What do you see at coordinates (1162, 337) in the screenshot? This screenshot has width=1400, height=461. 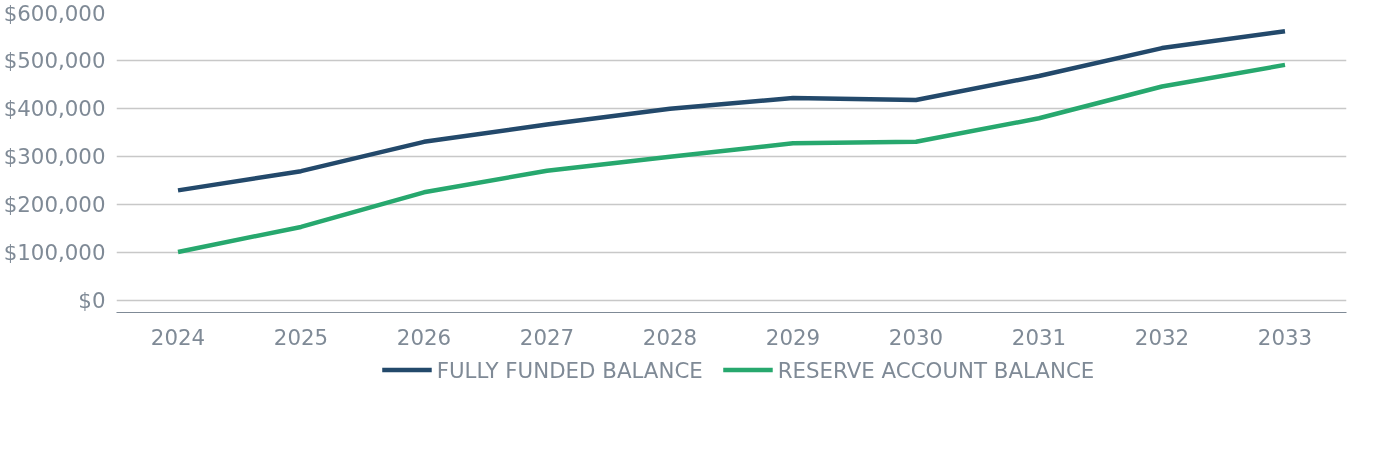 I see `x-tick-label: 2032` at bounding box center [1162, 337].